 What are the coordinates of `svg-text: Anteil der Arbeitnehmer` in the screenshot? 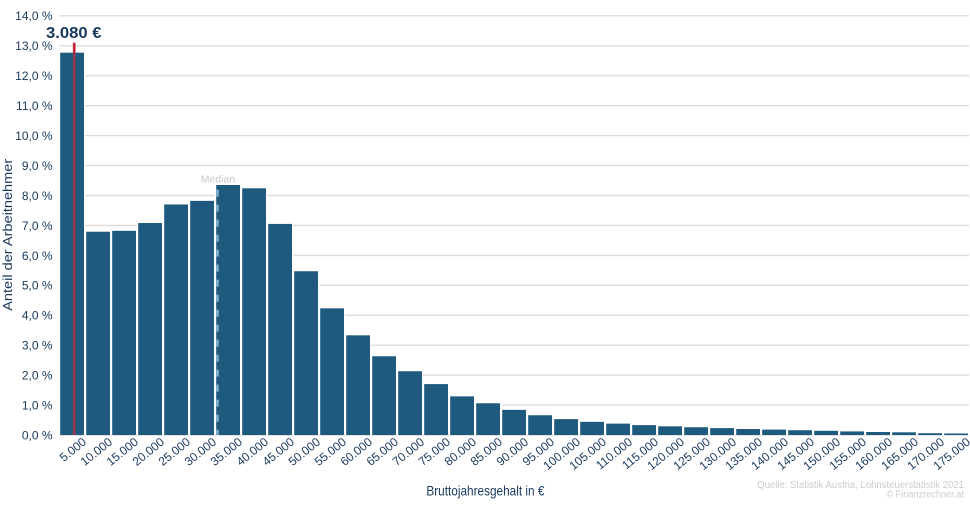 It's located at (7, 234).